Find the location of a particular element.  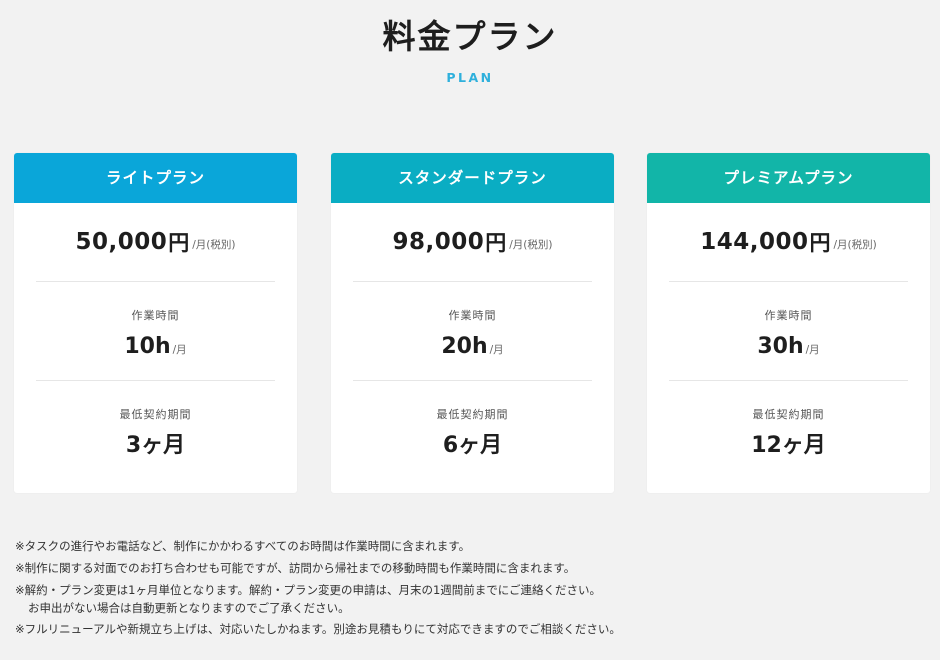

plan-price: 98,000 円/月(税別) is located at coordinates (472, 242).